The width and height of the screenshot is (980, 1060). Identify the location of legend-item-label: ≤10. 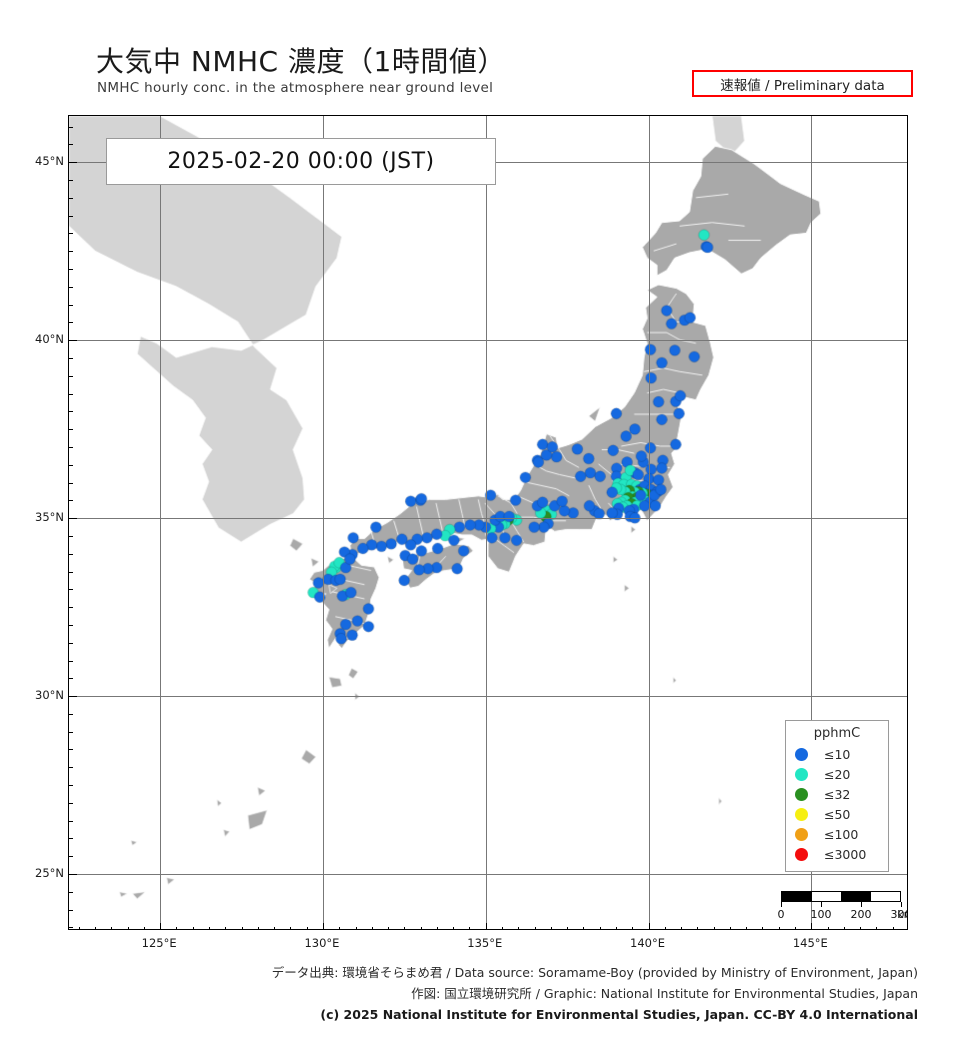
(837, 754).